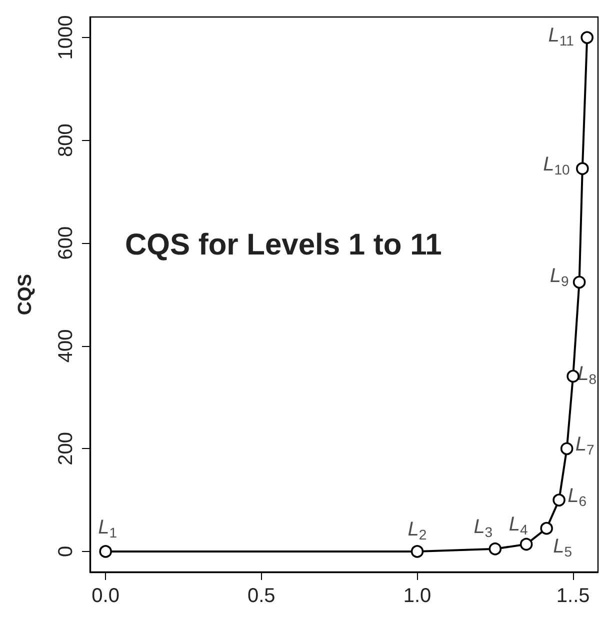 Image resolution: width=611 pixels, height=624 pixels. I want to click on y-tick-label: 200, so click(66, 449).